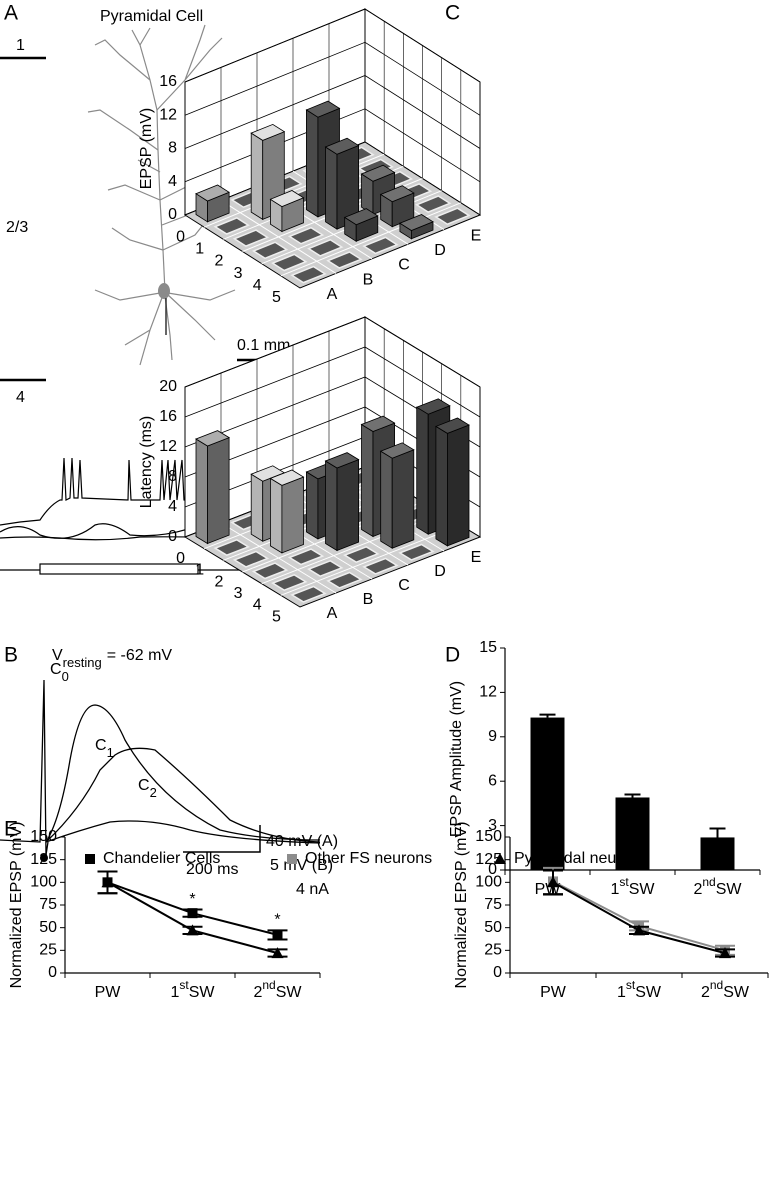 This screenshot has width=772, height=1200. I want to click on y-tick-label: 8, so click(172, 476).